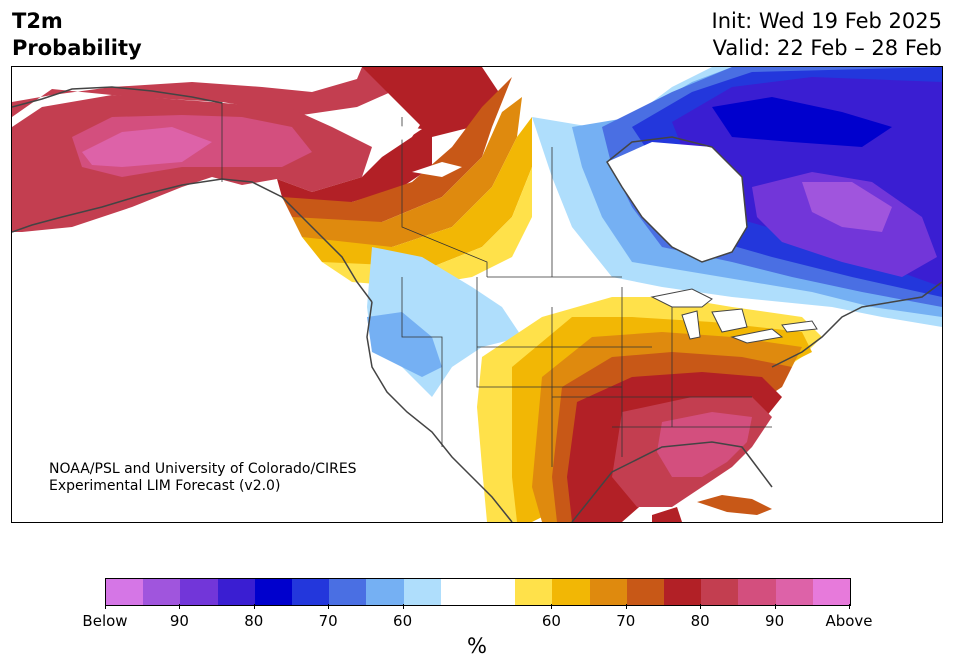  What do you see at coordinates (105, 621) in the screenshot?
I see `colorbar-tick-label: Below` at bounding box center [105, 621].